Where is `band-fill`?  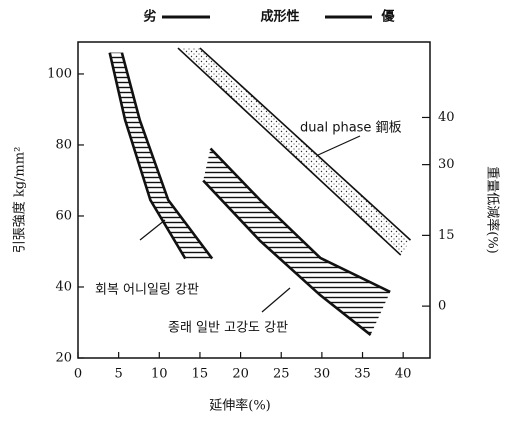
band-fill is located at coordinates (161, 155).